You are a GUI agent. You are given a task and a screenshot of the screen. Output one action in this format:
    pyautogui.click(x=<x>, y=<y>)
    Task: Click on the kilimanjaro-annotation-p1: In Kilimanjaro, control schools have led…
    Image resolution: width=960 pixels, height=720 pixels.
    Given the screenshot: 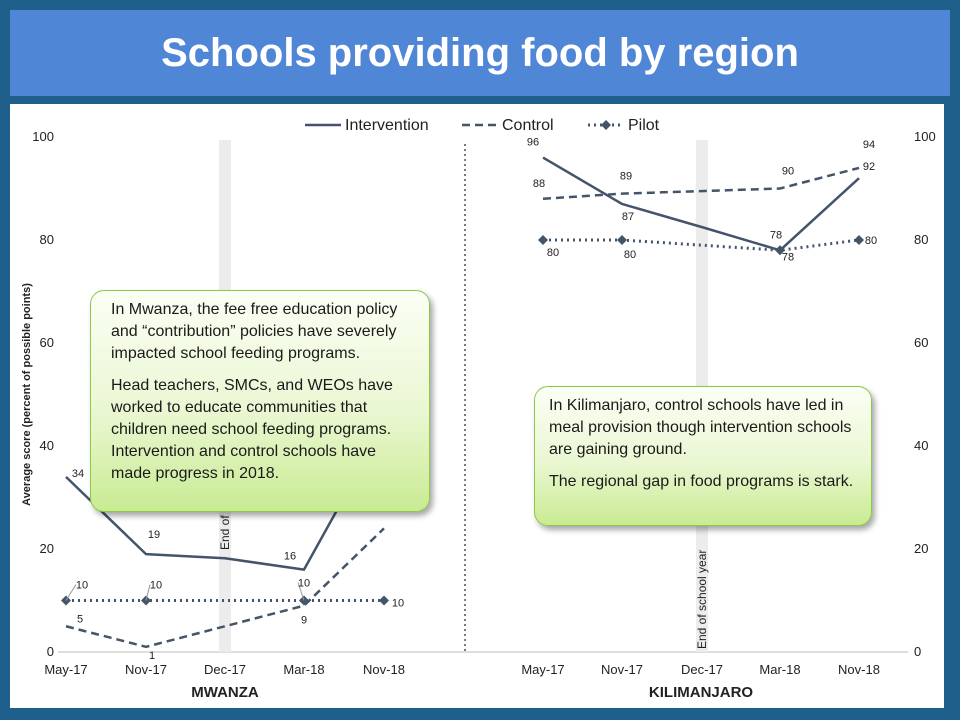 What is the action you would take?
    pyautogui.click(x=700, y=427)
    